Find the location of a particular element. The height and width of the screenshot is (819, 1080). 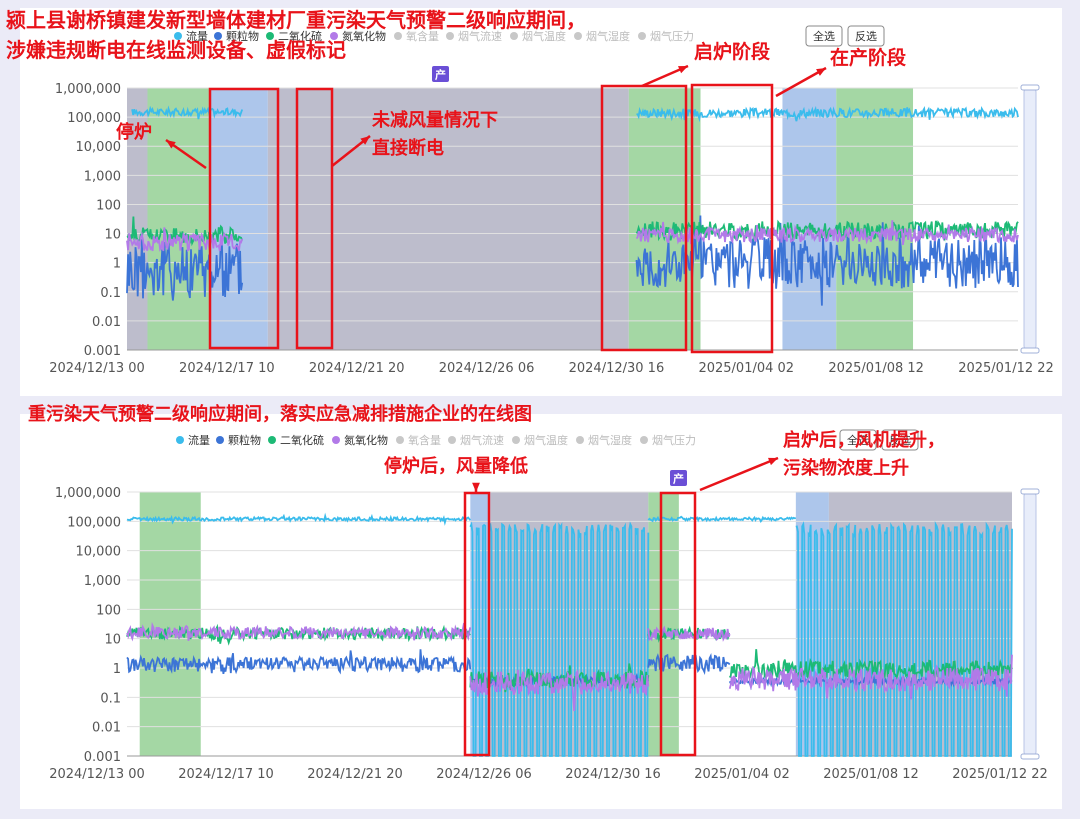

annotation-start-fan-line-1: 启炉后，风机提升， is located at coordinates (864, 440).